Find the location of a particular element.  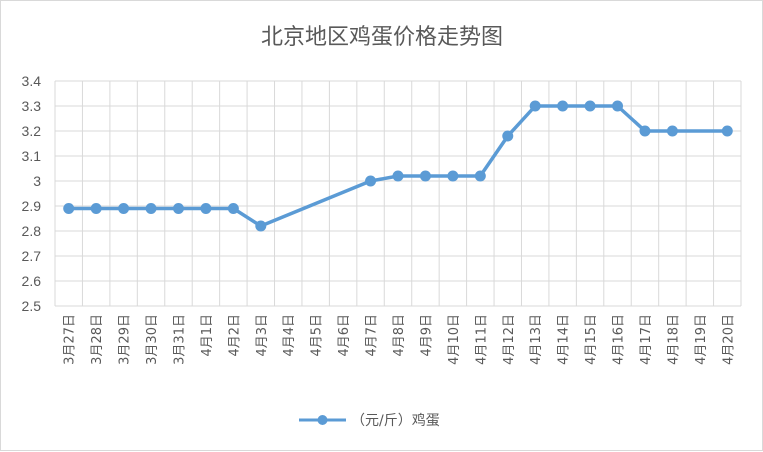

x-tick-label: 3月29日 is located at coordinates (125, 339).